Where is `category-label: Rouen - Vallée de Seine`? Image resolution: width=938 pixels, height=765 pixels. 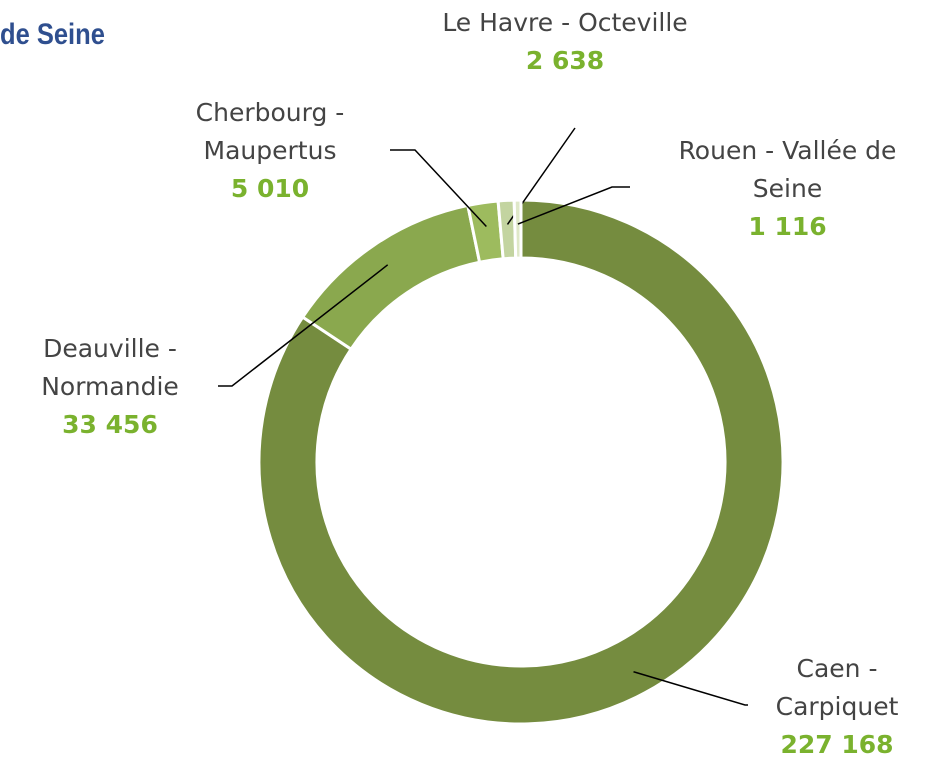 category-label: Rouen - Vallée de Seine is located at coordinates (787, 169).